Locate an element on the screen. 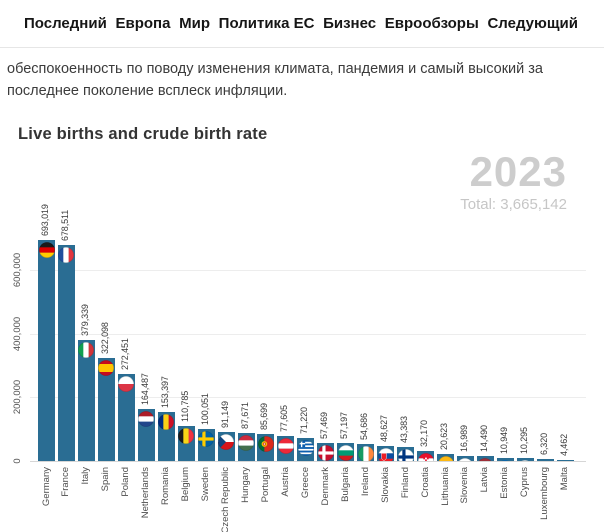 The height and width of the screenshot is (532, 604). bar-cyprus is located at coordinates (525, 459).